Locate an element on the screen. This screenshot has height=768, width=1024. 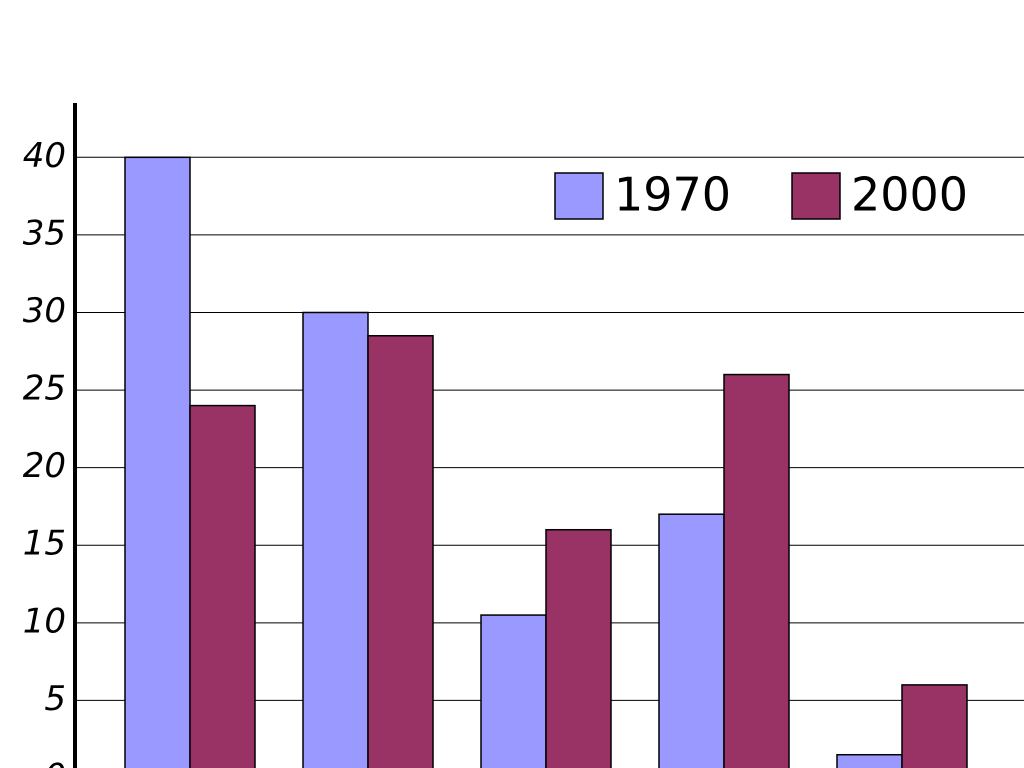
legend-label: 2000 is located at coordinates (909, 195).